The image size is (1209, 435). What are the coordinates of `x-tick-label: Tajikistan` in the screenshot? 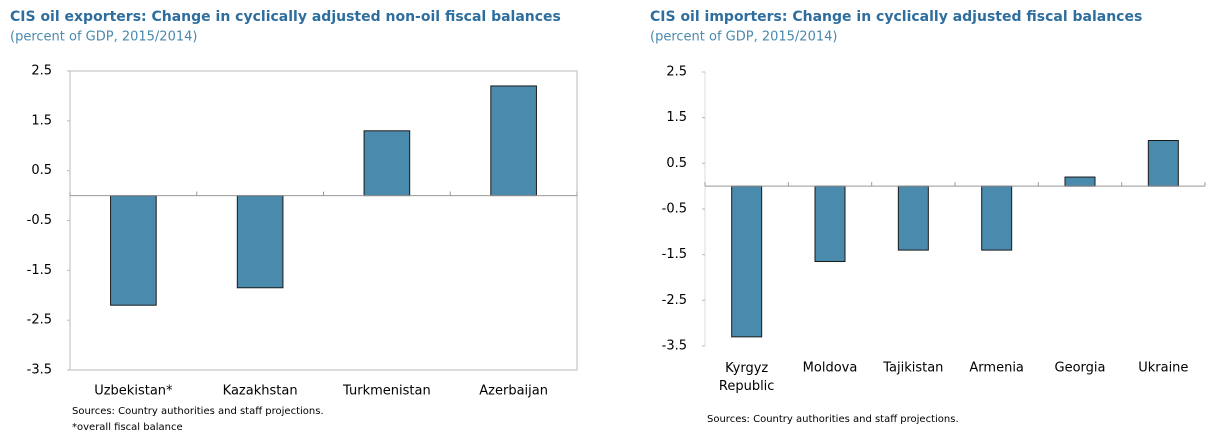 It's located at (912, 368).